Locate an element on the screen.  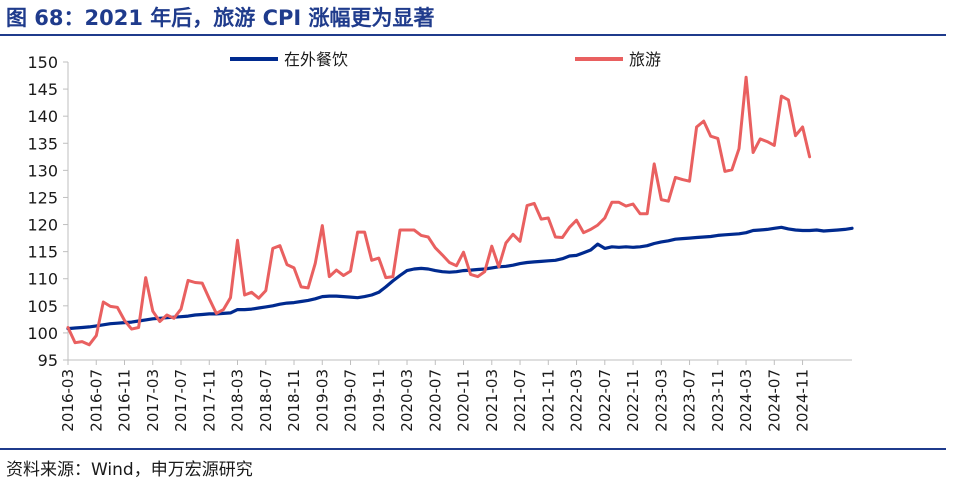
x-tick-label: 2016-07 is located at coordinates (96, 400).